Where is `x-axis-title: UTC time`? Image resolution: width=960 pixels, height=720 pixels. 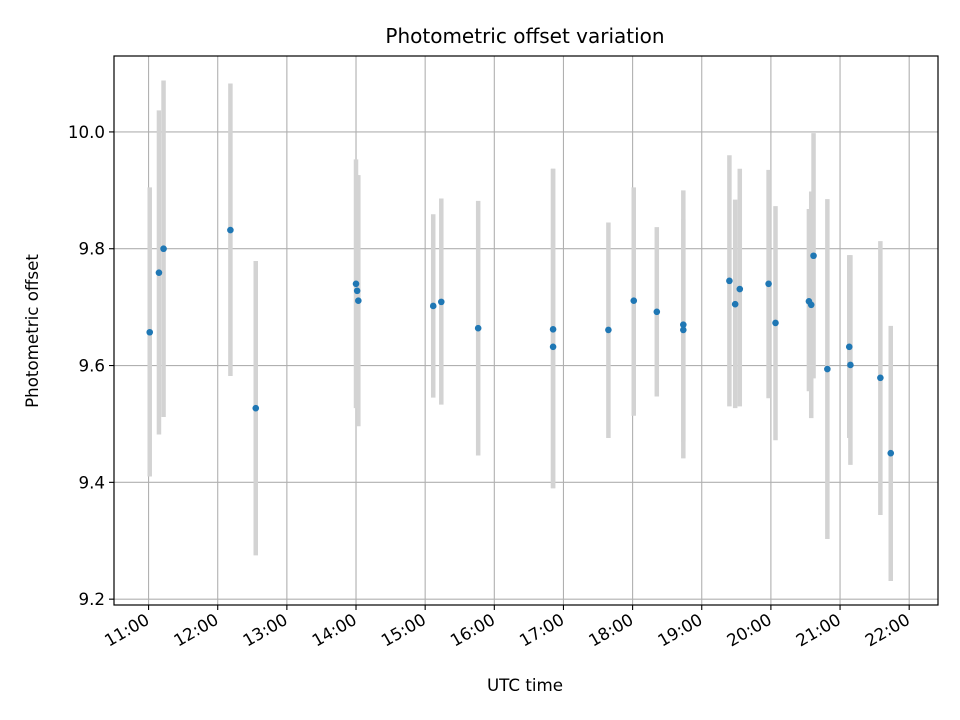 x-axis-title: UTC time is located at coordinates (525, 685).